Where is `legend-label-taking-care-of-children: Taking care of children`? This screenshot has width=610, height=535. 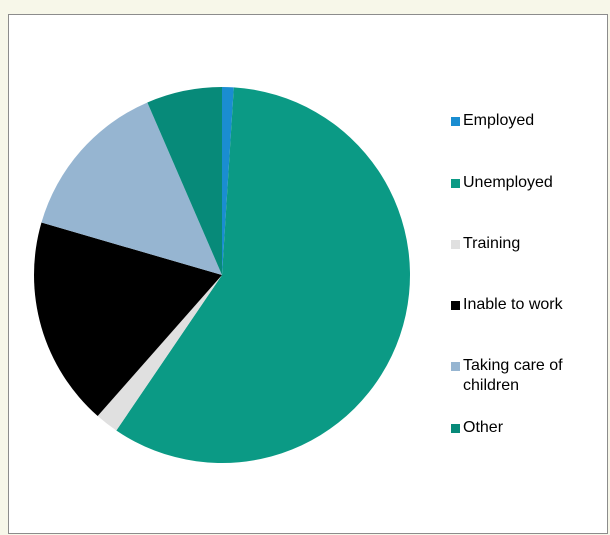
legend-label-taking-care-of-children: Taking care of children is located at coordinates (513, 375).